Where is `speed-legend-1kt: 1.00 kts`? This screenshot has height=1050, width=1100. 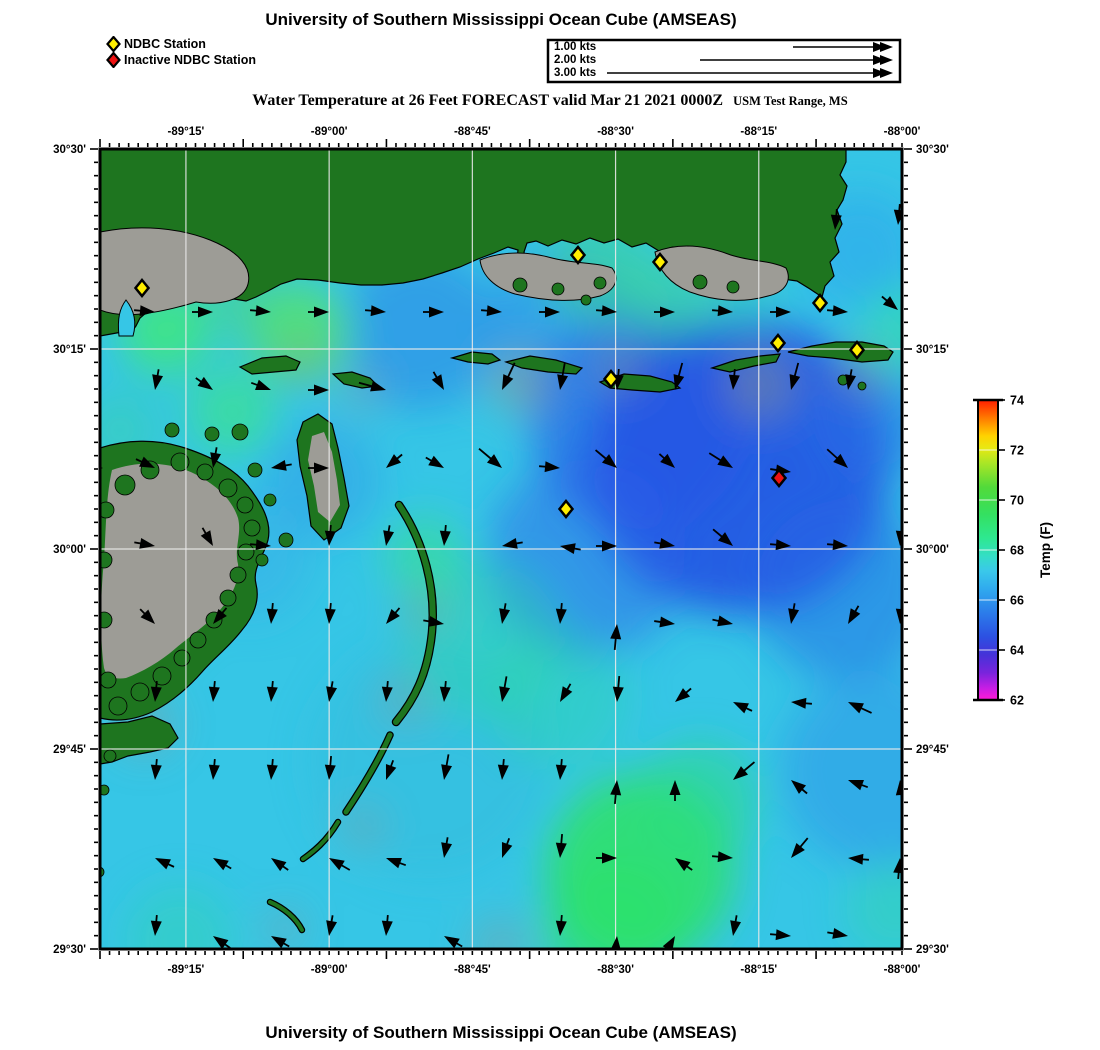
speed-legend-1kt: 1.00 kts is located at coordinates (575, 47).